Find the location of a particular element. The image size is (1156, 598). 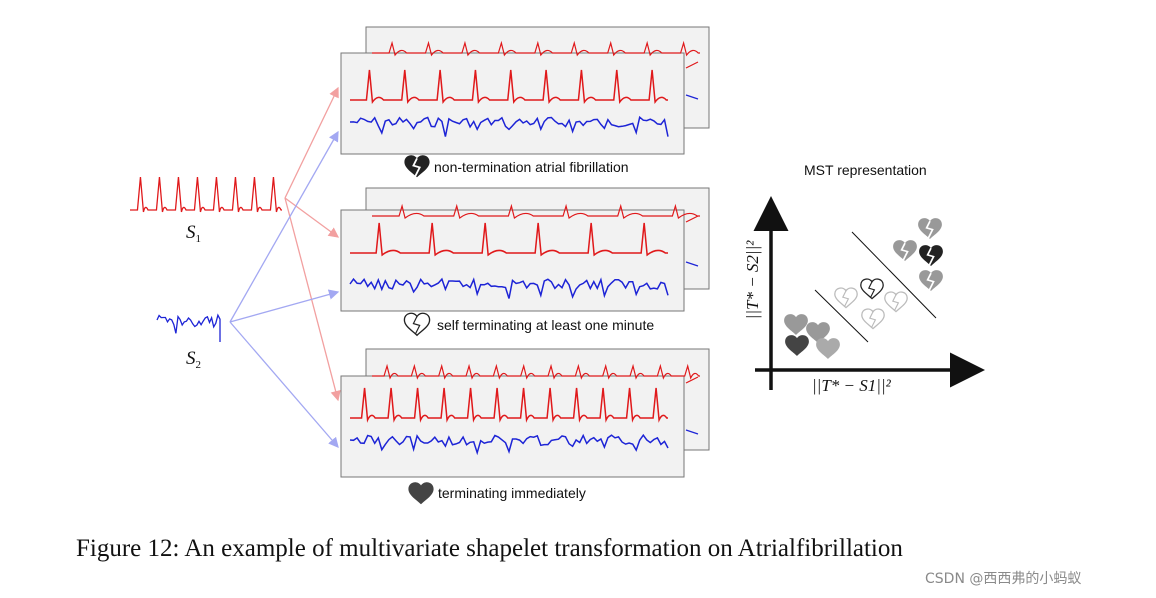

panel-1-blue-series is located at coordinates (509, 126).